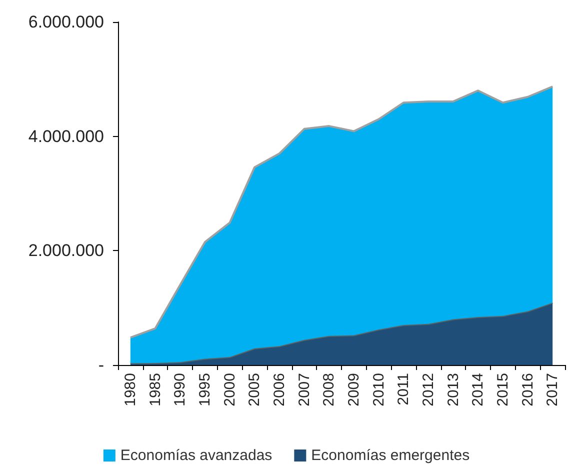 The width and height of the screenshot is (573, 470). Describe the element at coordinates (553, 389) in the screenshot. I see `x-tick-label: 2017` at that location.